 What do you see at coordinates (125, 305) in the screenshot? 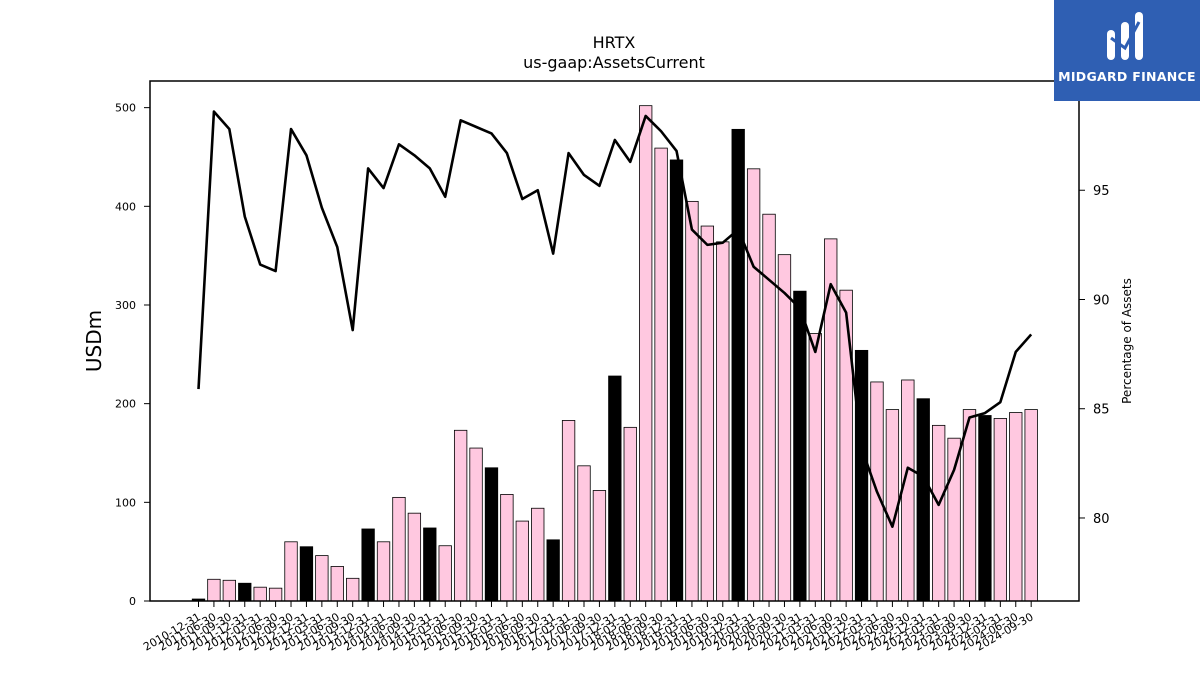
I see `y-tick-label: 300` at bounding box center [125, 305].